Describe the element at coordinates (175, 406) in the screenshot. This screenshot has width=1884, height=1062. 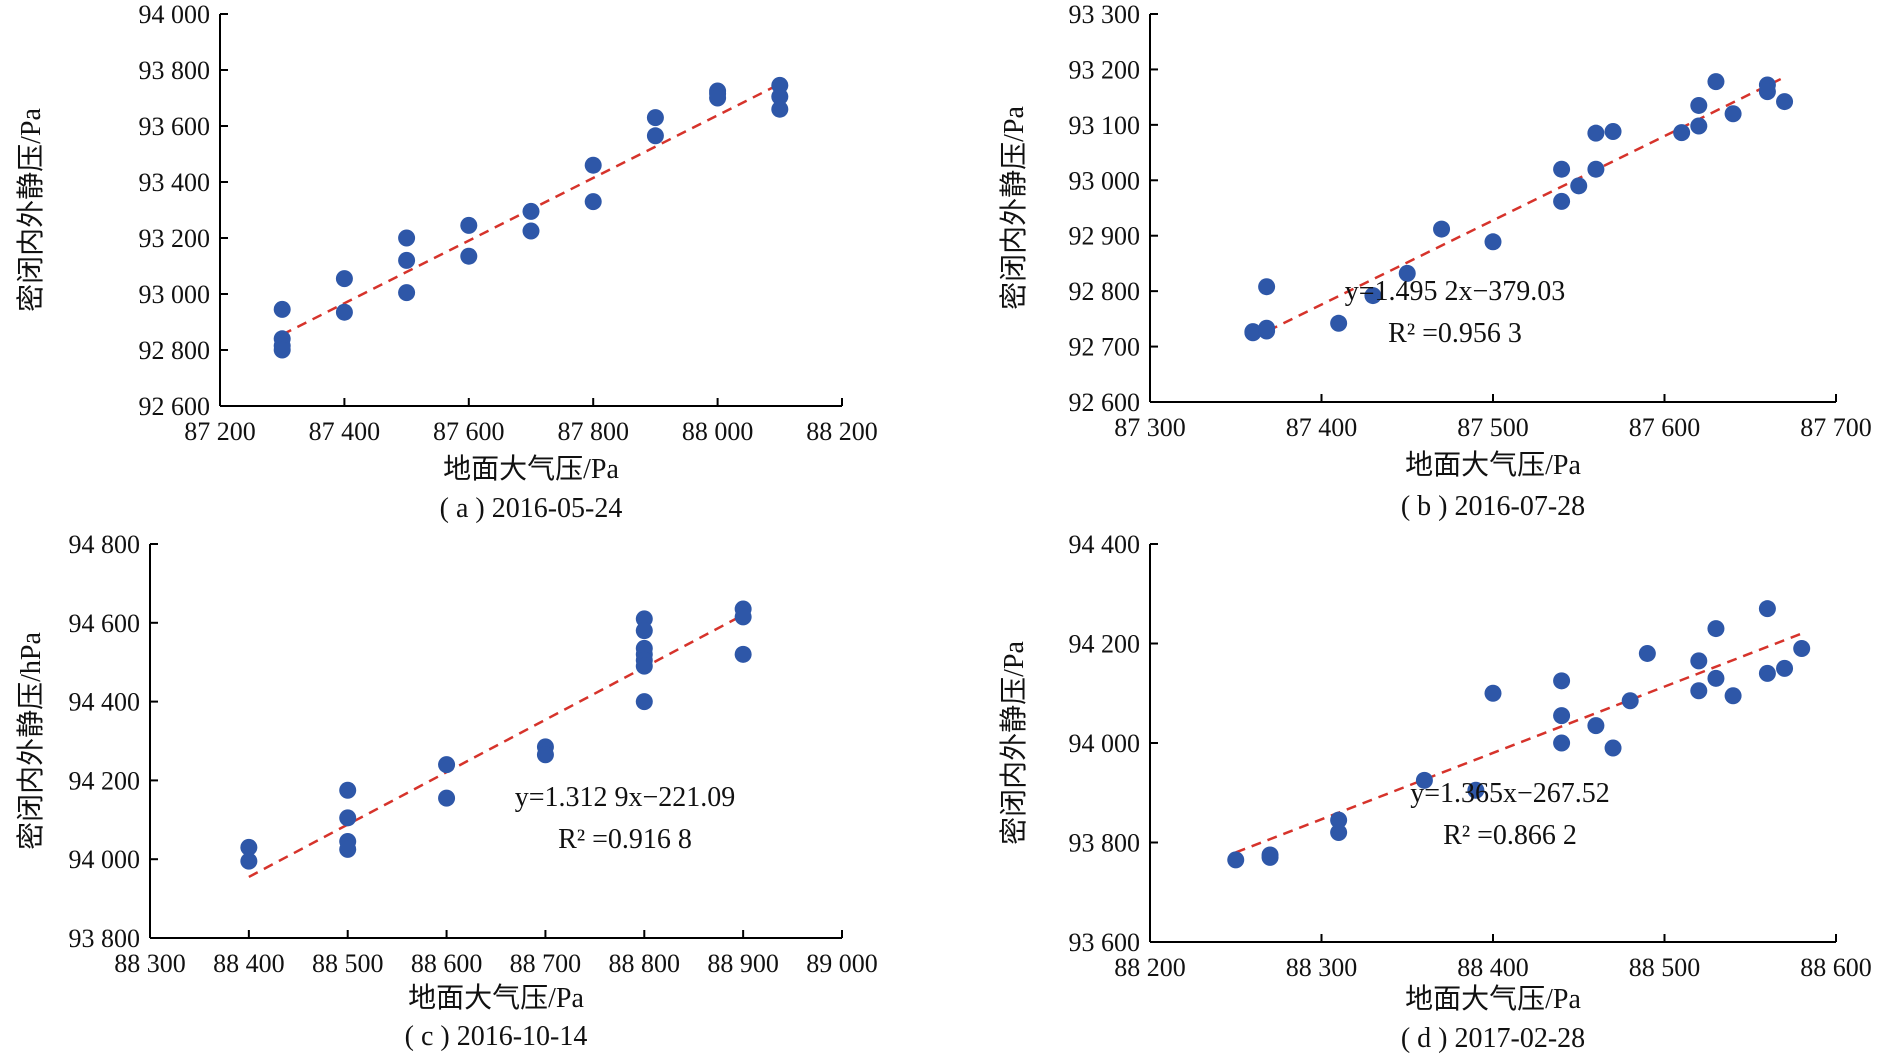
I see `y-tick-label: 92 600` at that location.